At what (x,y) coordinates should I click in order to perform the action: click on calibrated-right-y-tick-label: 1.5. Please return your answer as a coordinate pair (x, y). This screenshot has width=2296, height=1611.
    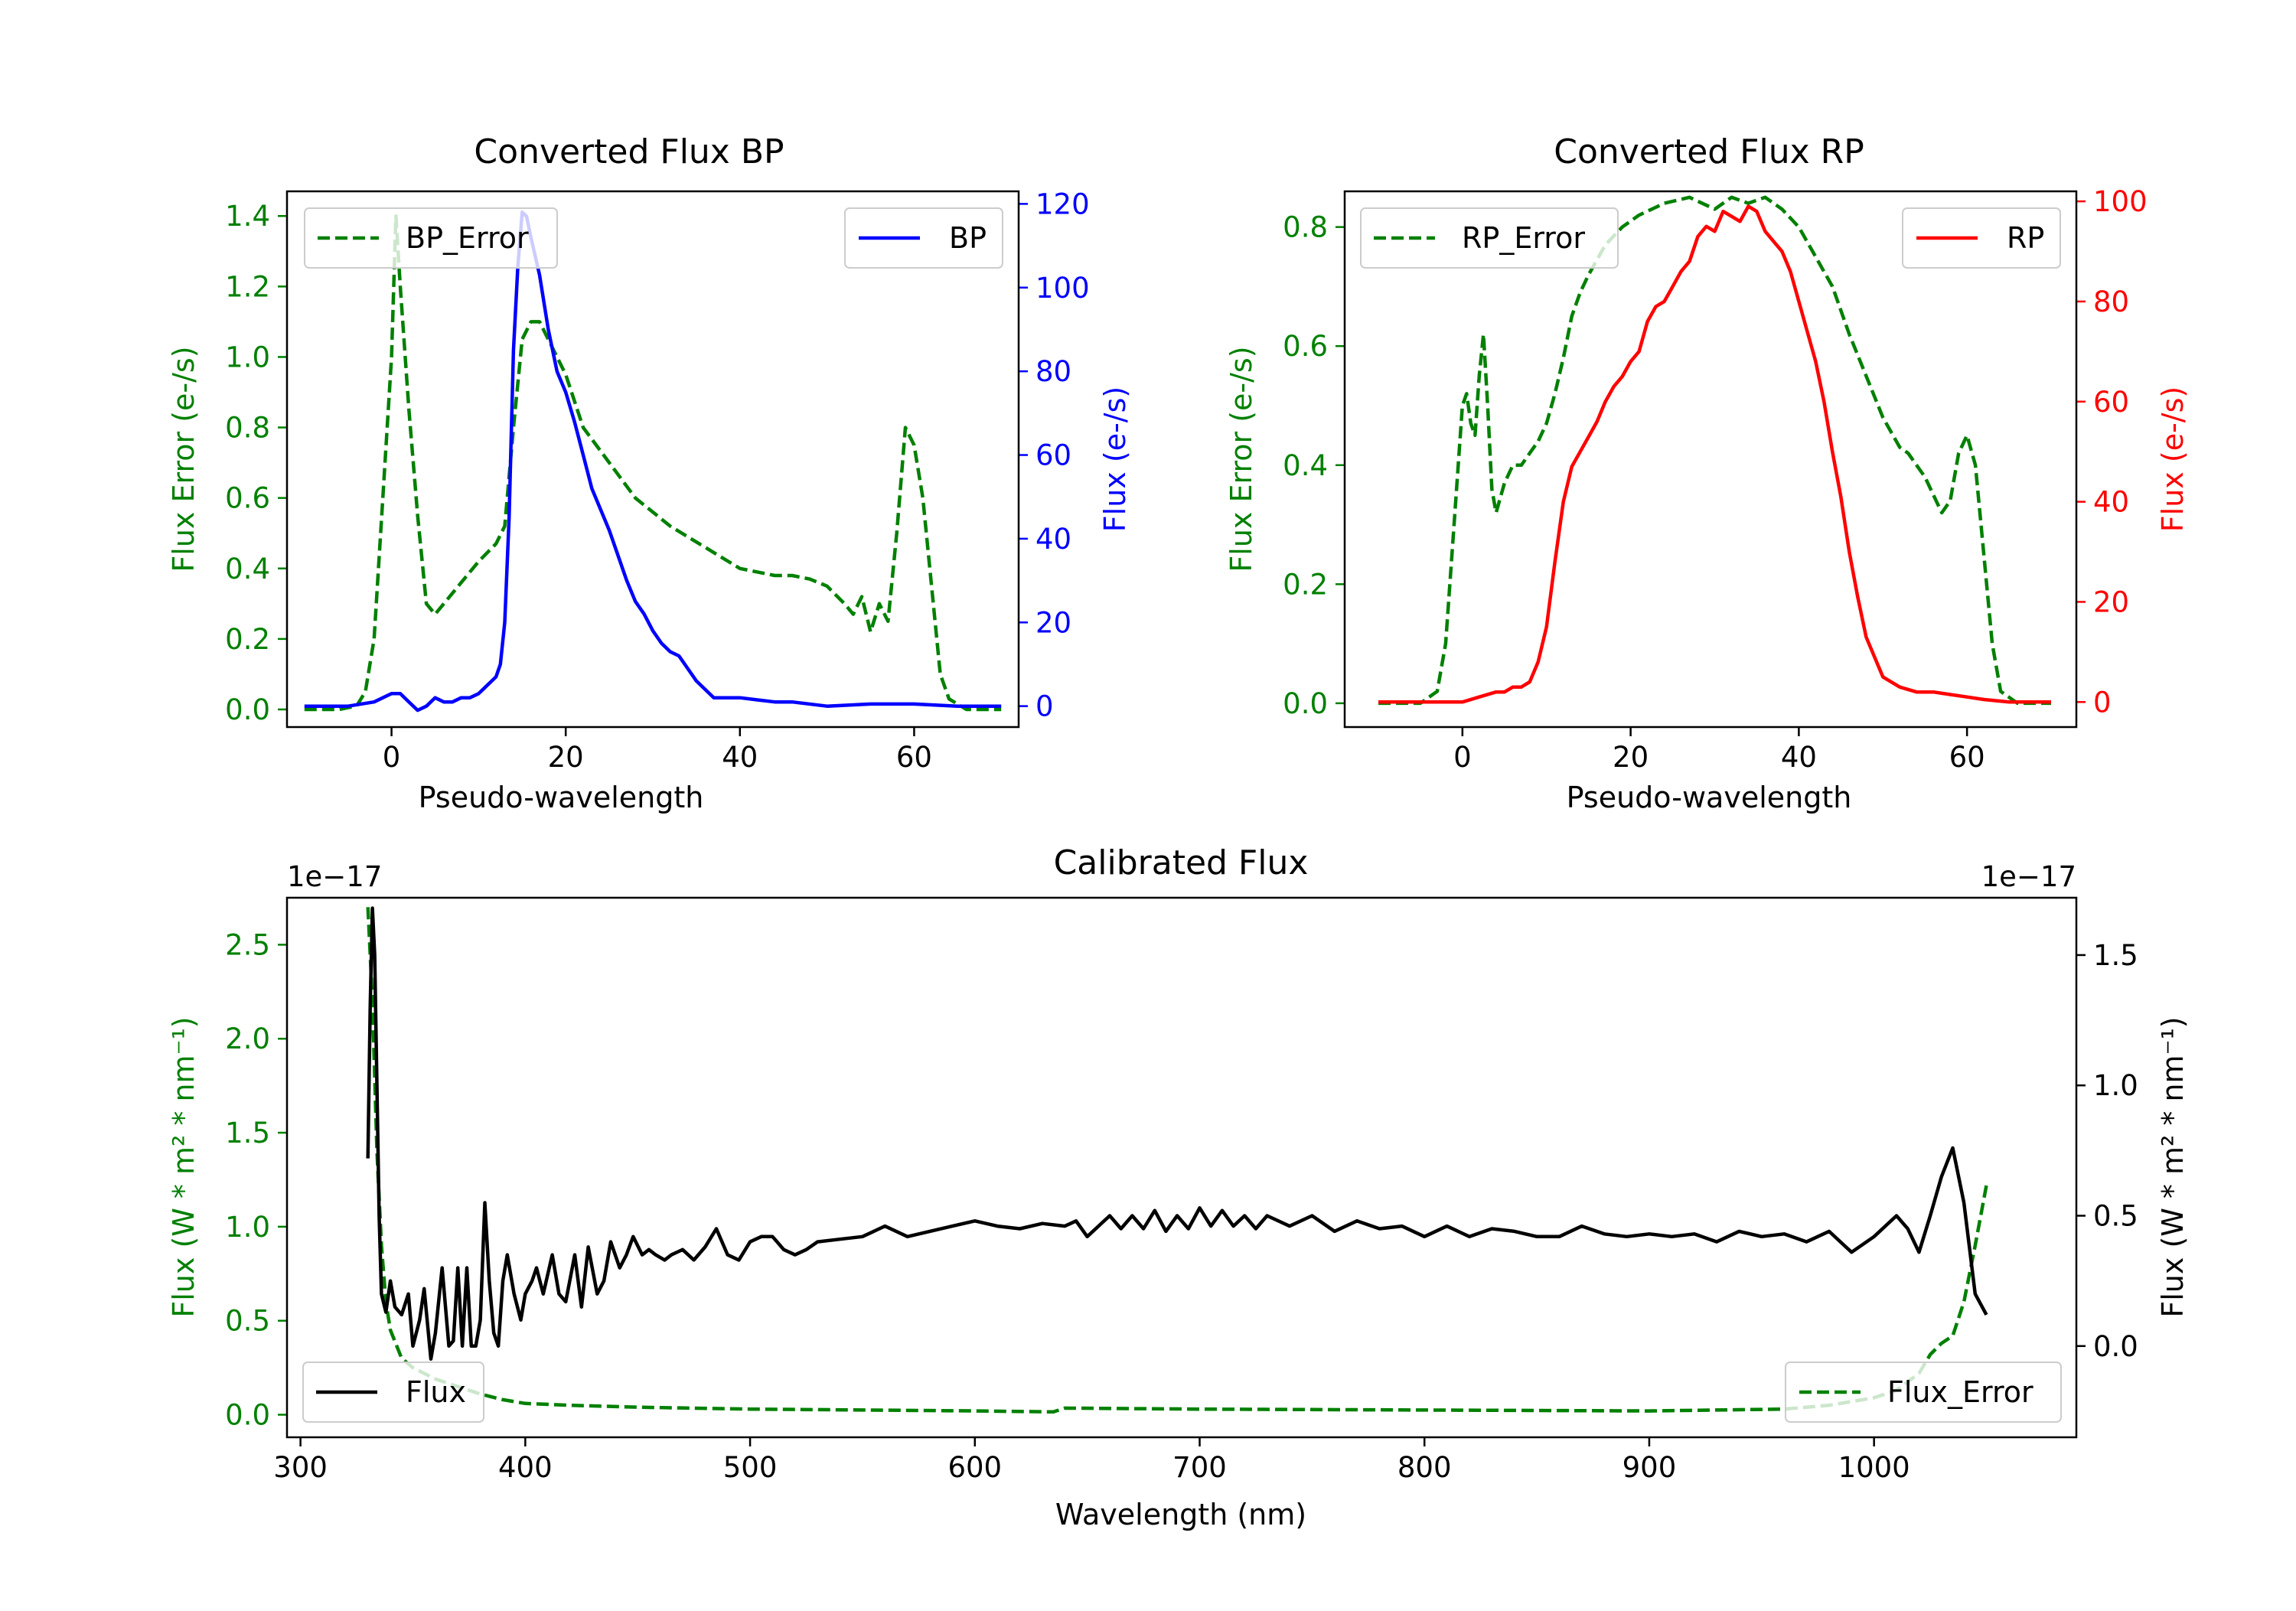
    Looking at the image, I should click on (2115, 955).